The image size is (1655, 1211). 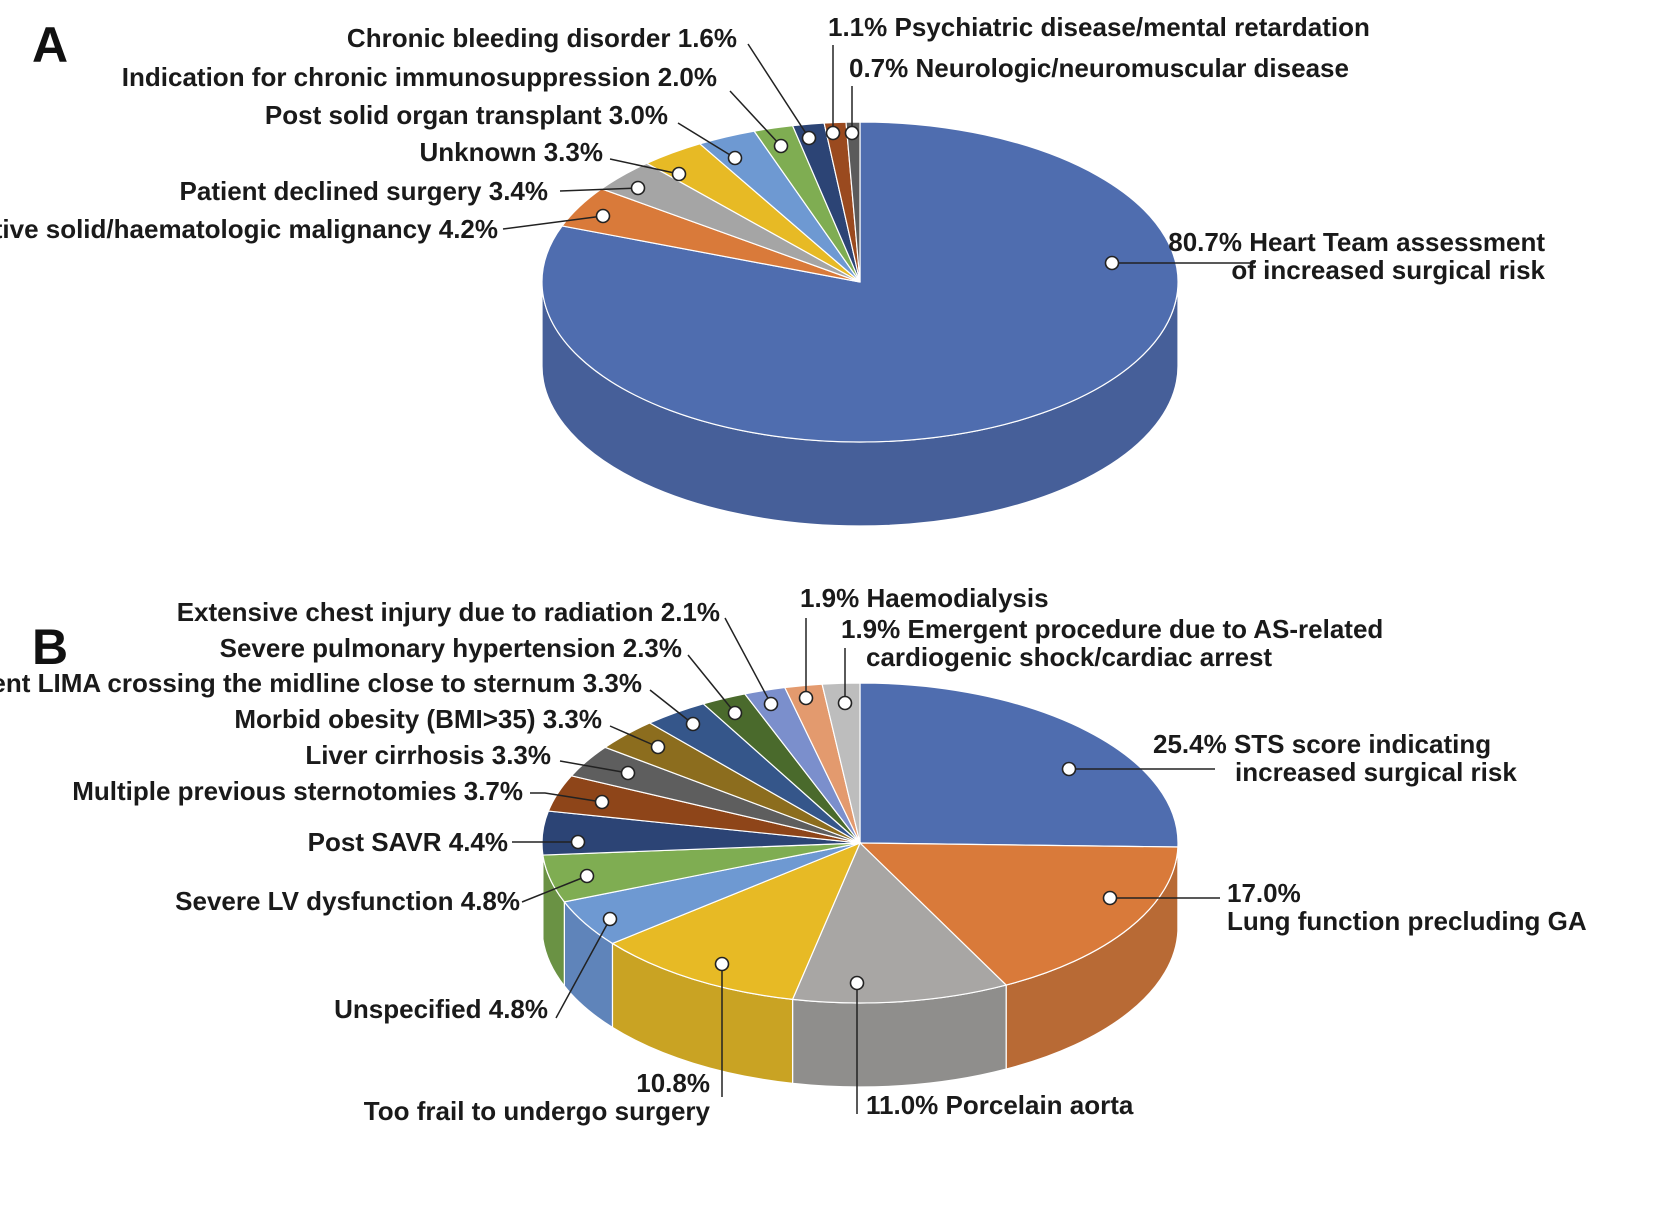 What do you see at coordinates (1110, 898) in the screenshot?
I see `label-marker-lung-function-precluding-ga` at bounding box center [1110, 898].